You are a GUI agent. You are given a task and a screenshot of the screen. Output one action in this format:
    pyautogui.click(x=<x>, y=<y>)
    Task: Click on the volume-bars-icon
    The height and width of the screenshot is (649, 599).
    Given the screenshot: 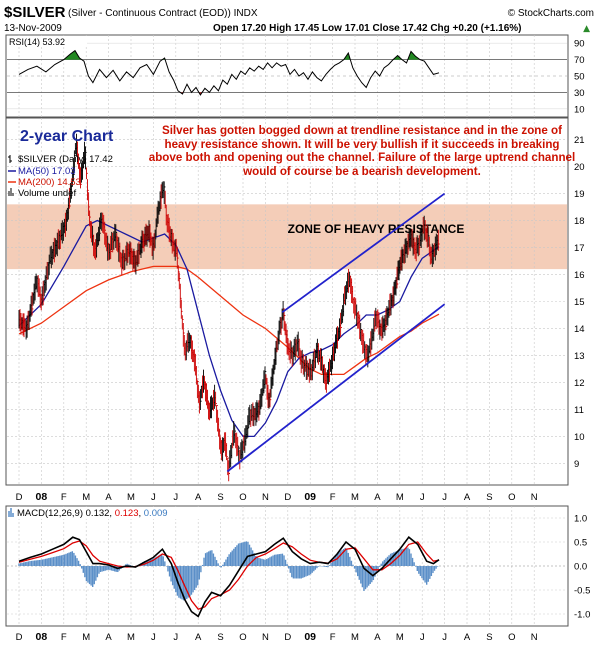 What is the action you would take?
    pyautogui.click(x=11, y=192)
    